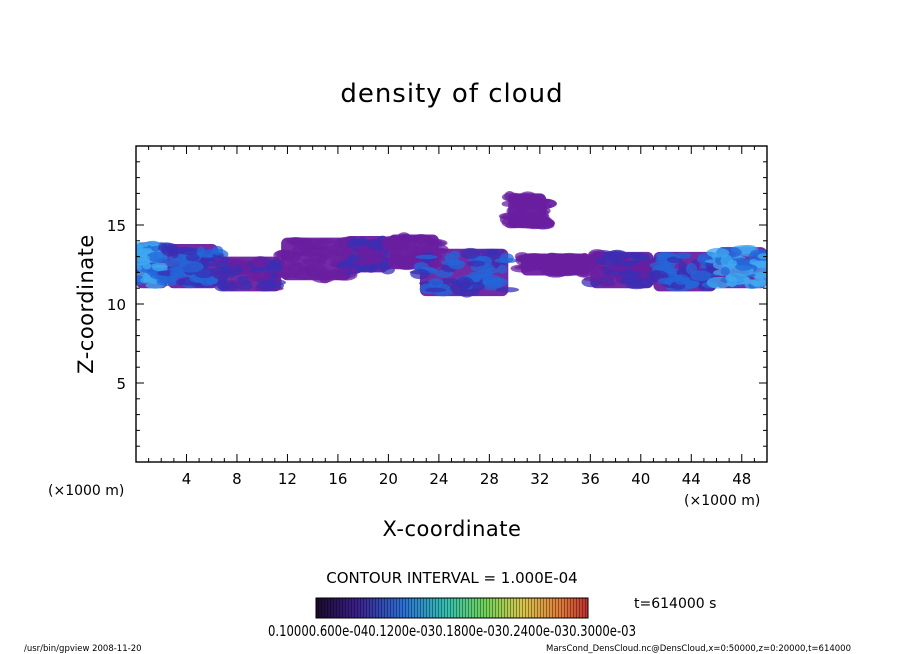 This screenshot has width=904, height=654. What do you see at coordinates (388, 479) in the screenshot?
I see `x-tick-label: 20` at bounding box center [388, 479].